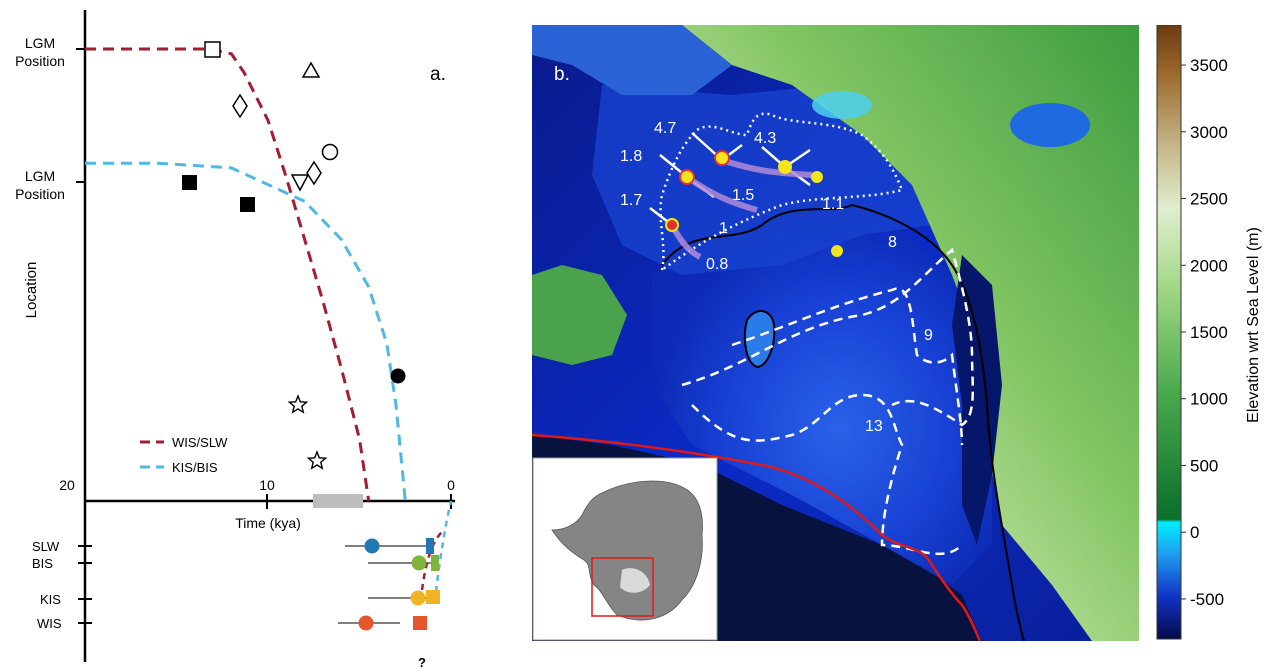 The image size is (1269, 672). Describe the element at coordinates (665, 128) in the screenshot. I see `vector-label-4-7: 4.7` at that location.